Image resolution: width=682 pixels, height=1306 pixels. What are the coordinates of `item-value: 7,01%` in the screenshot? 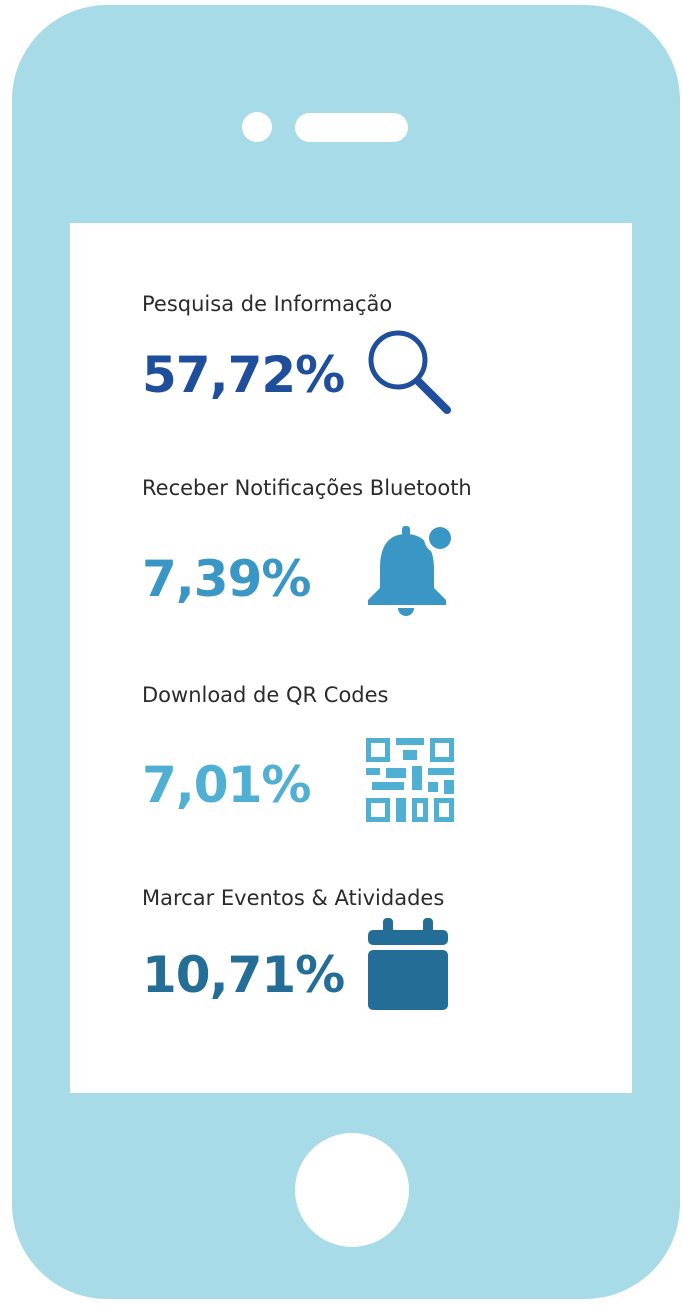 It's located at (226, 785).